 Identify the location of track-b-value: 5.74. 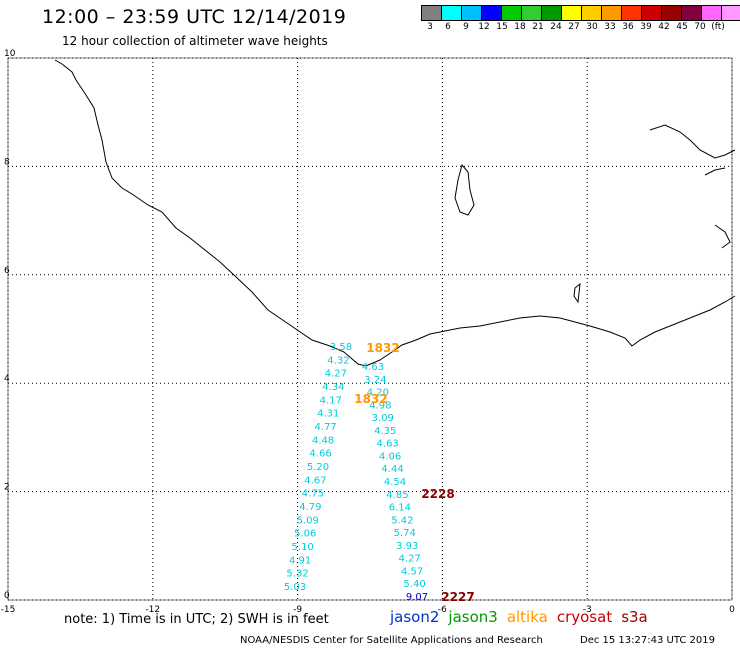
(405, 533).